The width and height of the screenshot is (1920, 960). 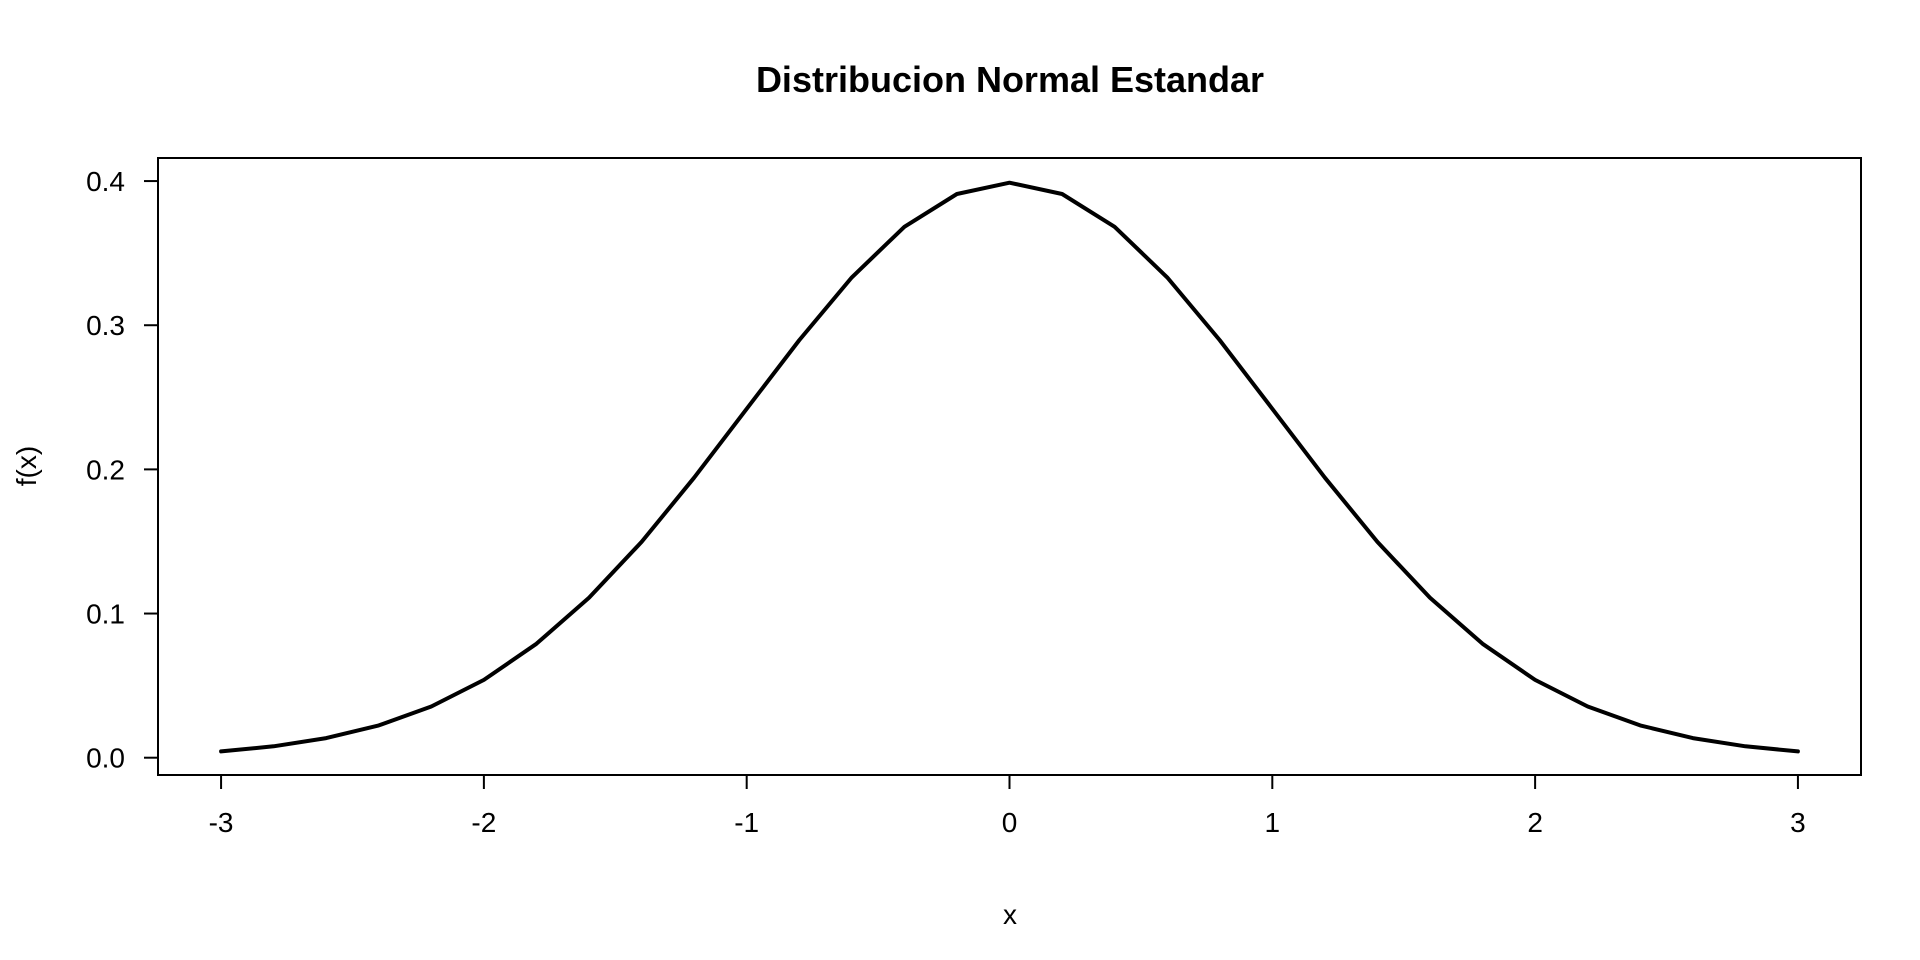 I want to click on x-tick-label: 2, so click(x=1535, y=822).